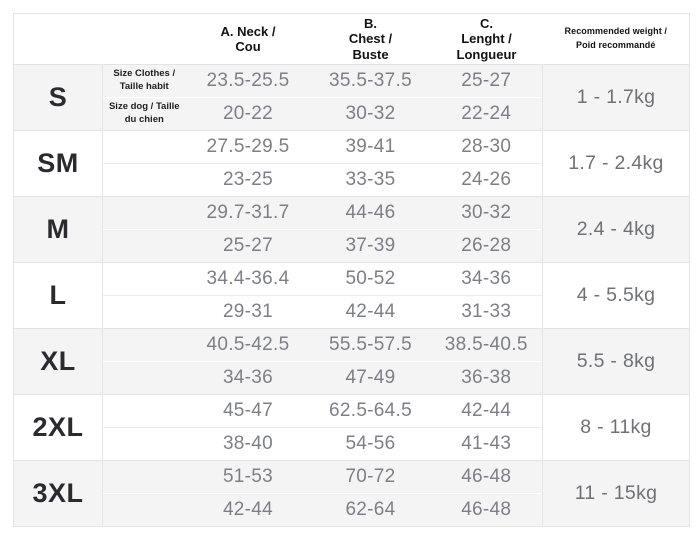 This screenshot has height=540, width=700. What do you see at coordinates (370, 245) in the screenshot?
I see `chest-dog-value: 37-39` at bounding box center [370, 245].